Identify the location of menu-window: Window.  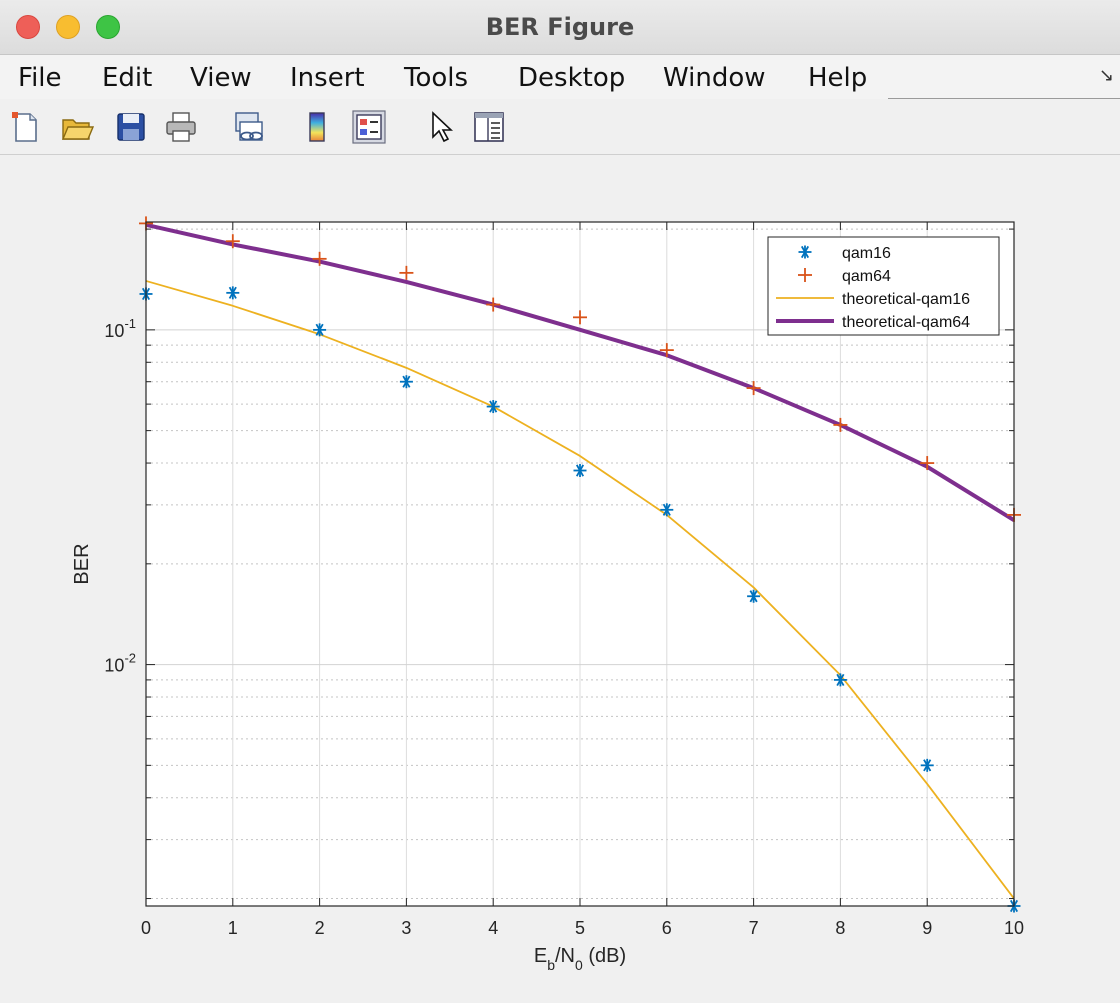
(714, 78).